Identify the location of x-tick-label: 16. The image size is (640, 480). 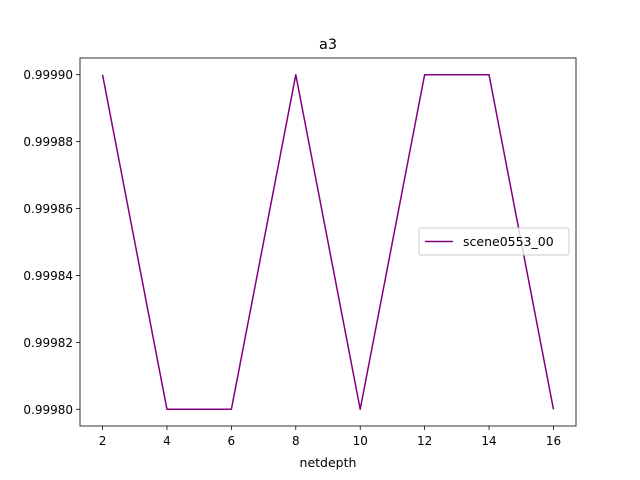
(553, 441).